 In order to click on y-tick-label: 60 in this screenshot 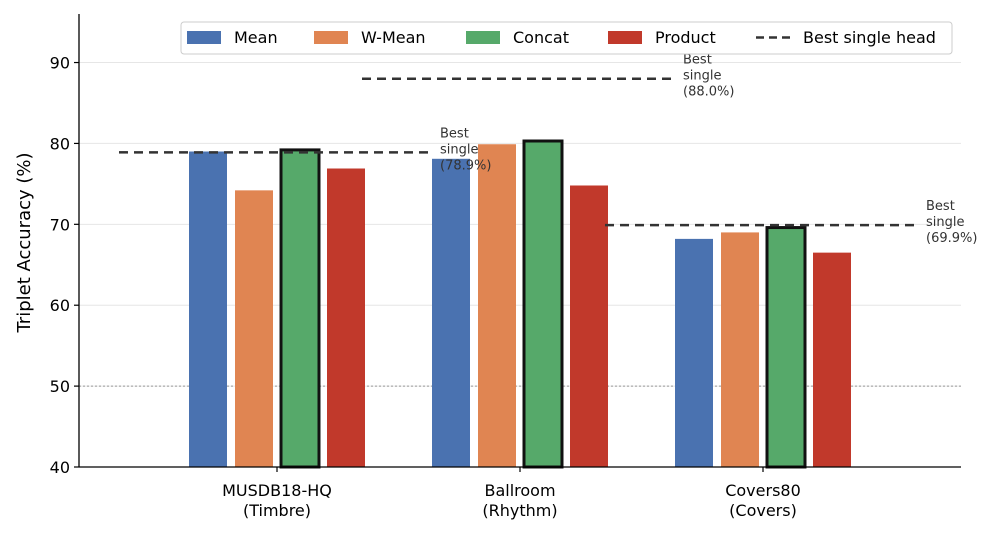, I will do `click(60, 305)`.